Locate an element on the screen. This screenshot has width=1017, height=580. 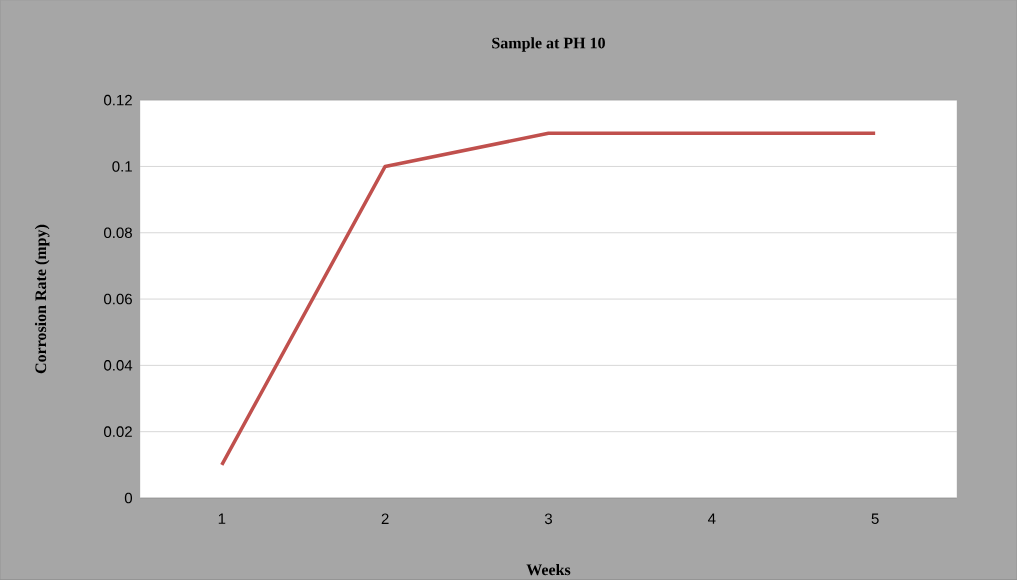
y-tick-label: 0 is located at coordinates (128, 498).